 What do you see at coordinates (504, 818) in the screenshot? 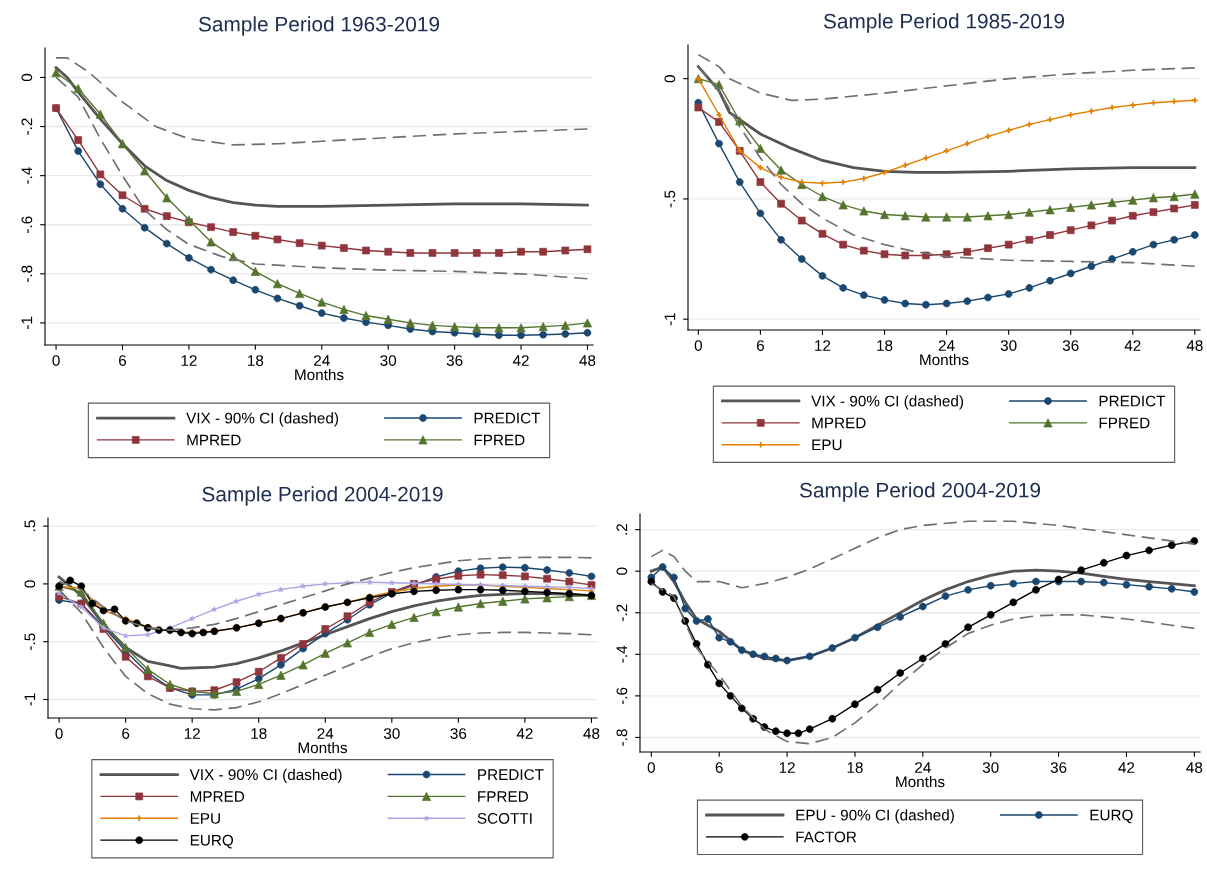
I see `legend-label: SCOTTI` at bounding box center [504, 818].